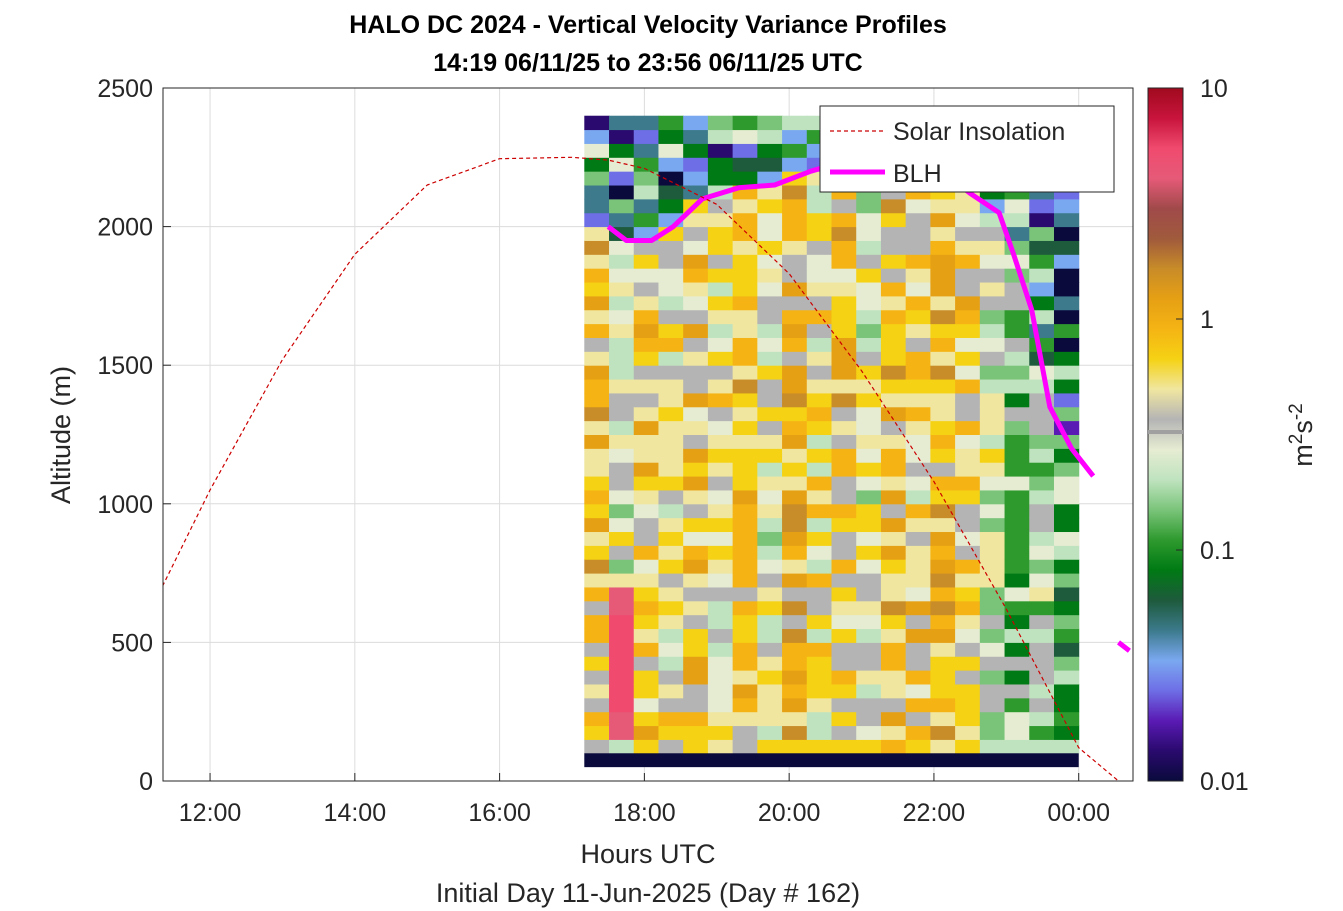 Image resolution: width=1343 pixels, height=911 pixels. I want to click on colorbar-tick-label: 1, so click(1207, 320).